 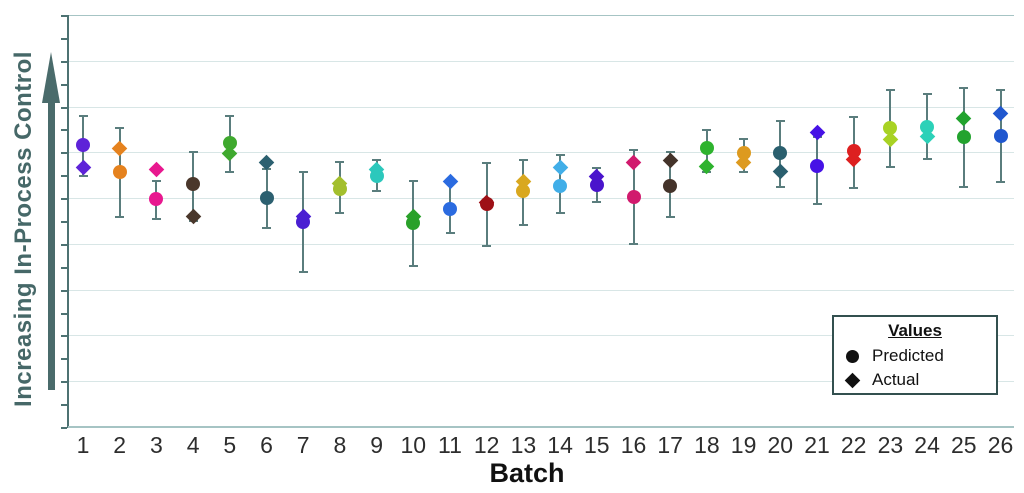 What do you see at coordinates (23, 229) in the screenshot?
I see `y-axis-title: Increasing In-Process Control` at bounding box center [23, 229].